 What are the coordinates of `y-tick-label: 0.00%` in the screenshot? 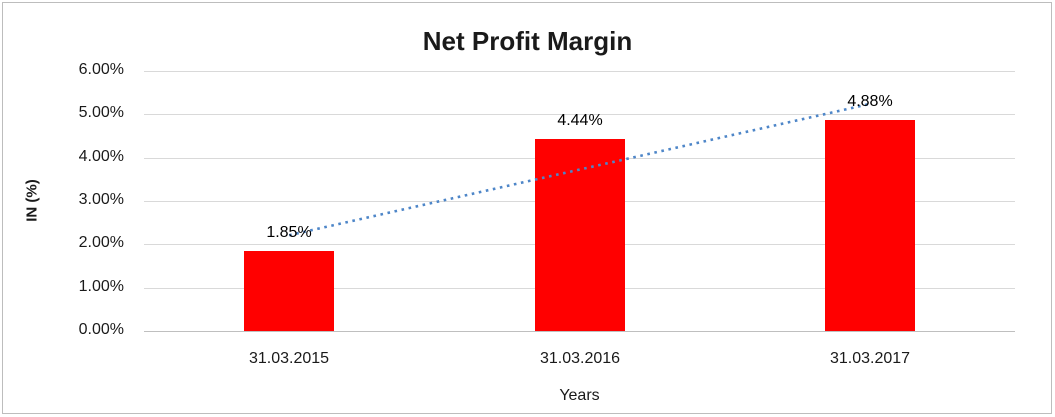 It's located at (101, 329).